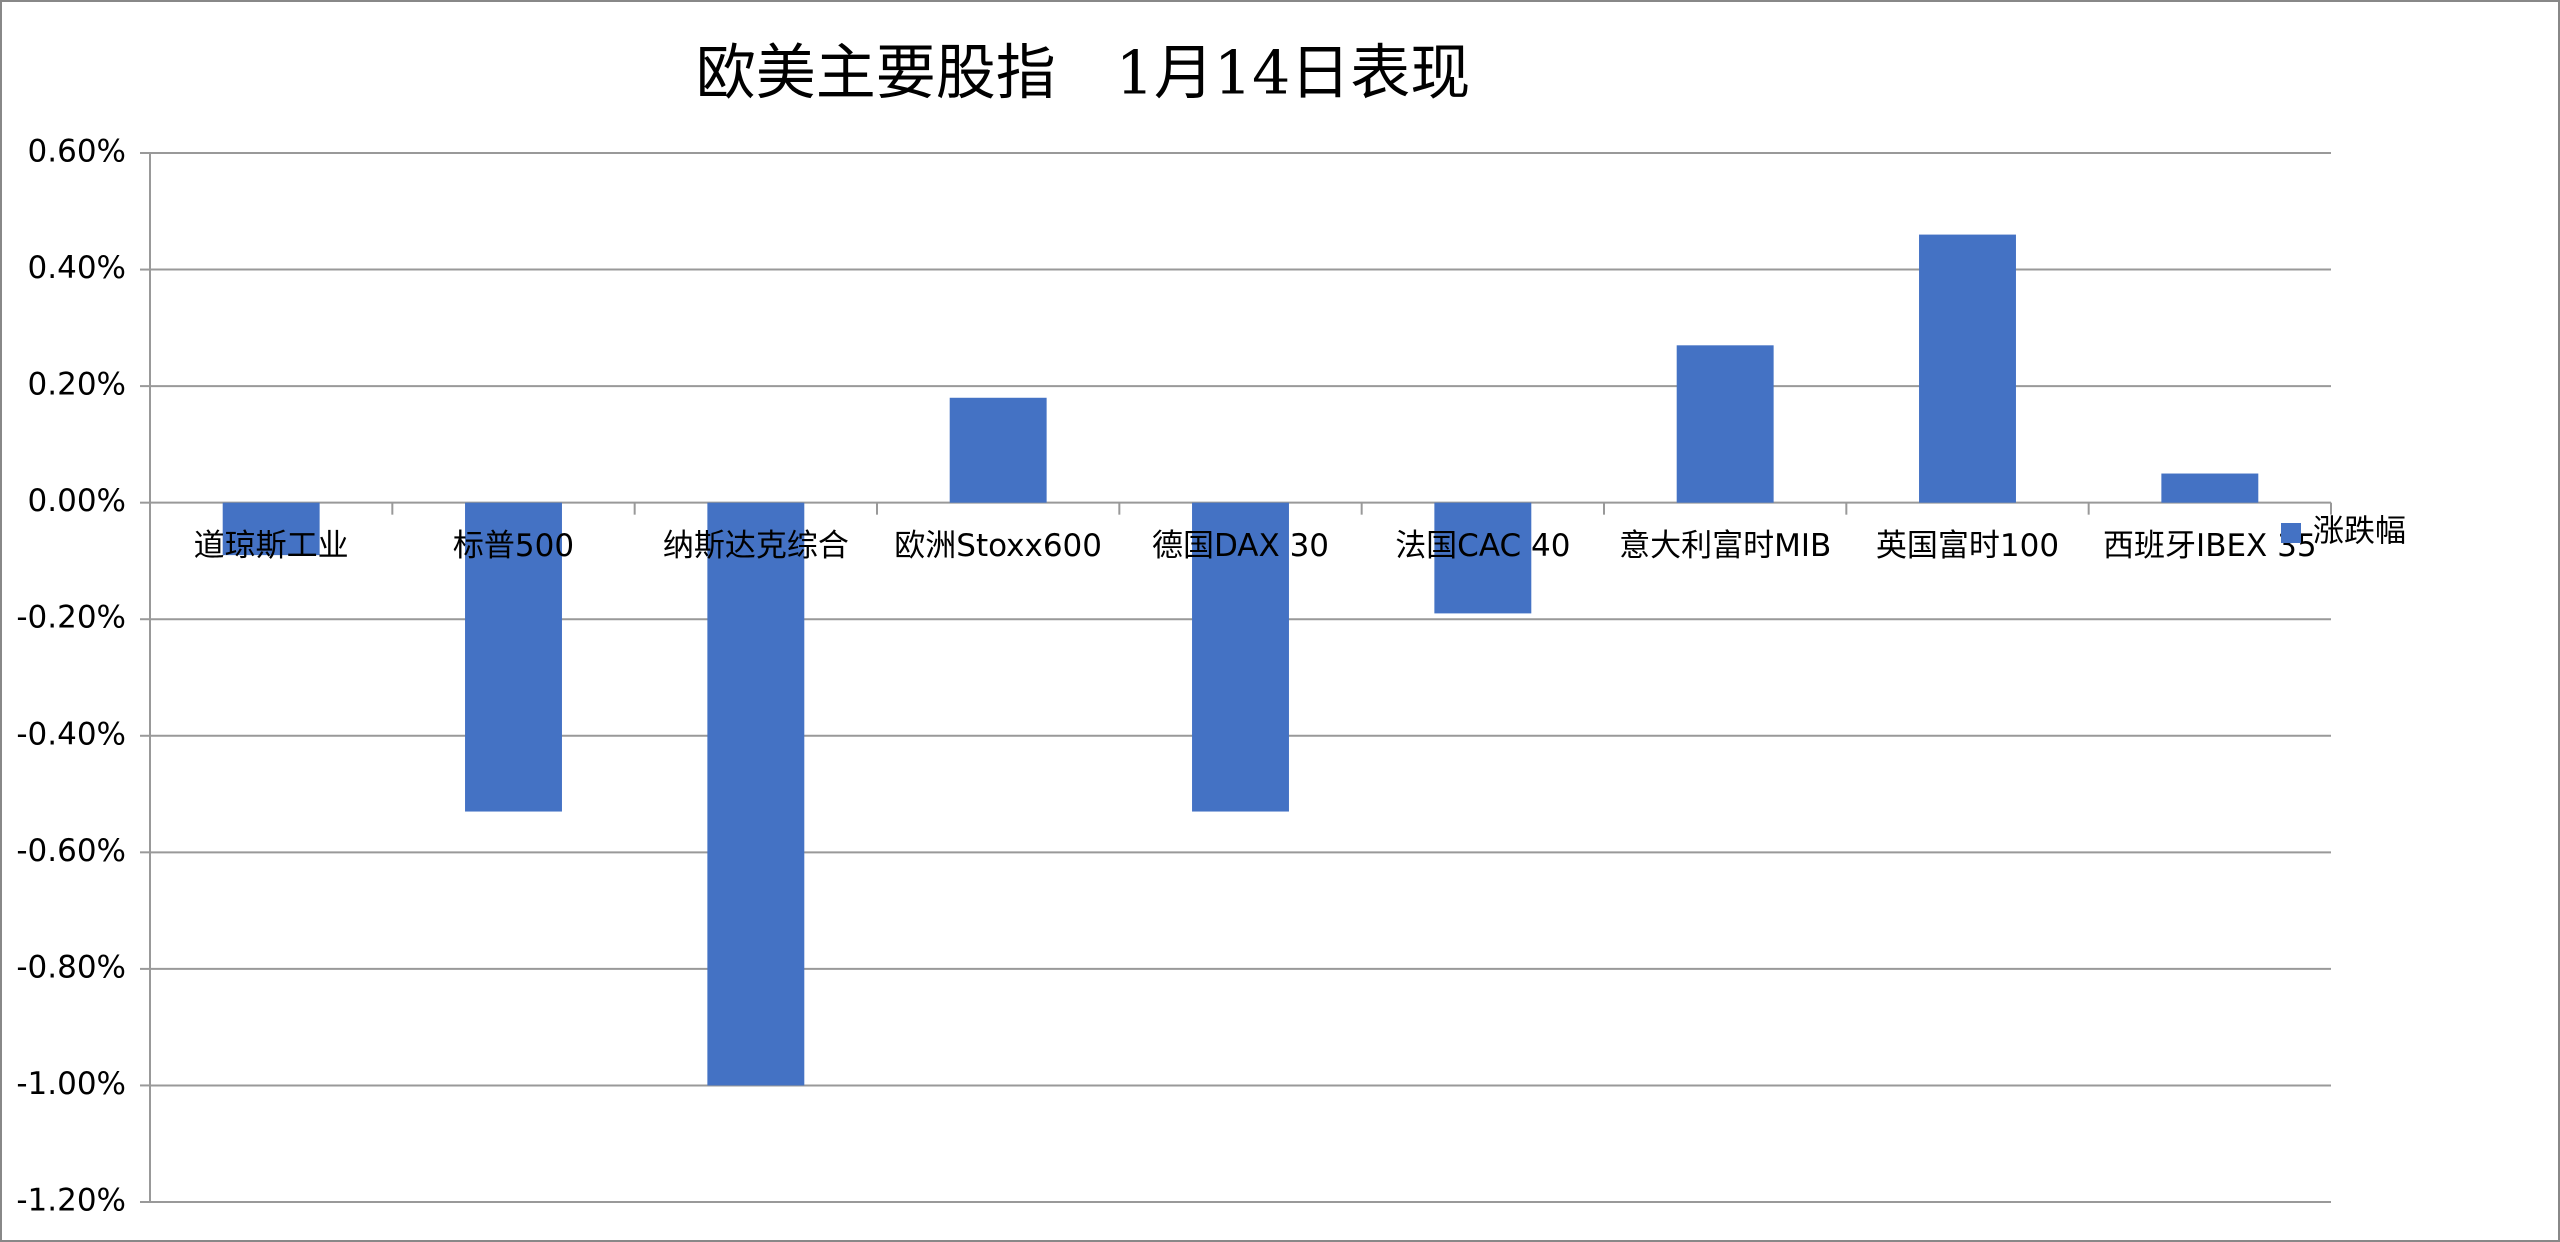  What do you see at coordinates (1967, 546) in the screenshot?
I see `x-tick-label: 英国富时100` at bounding box center [1967, 546].